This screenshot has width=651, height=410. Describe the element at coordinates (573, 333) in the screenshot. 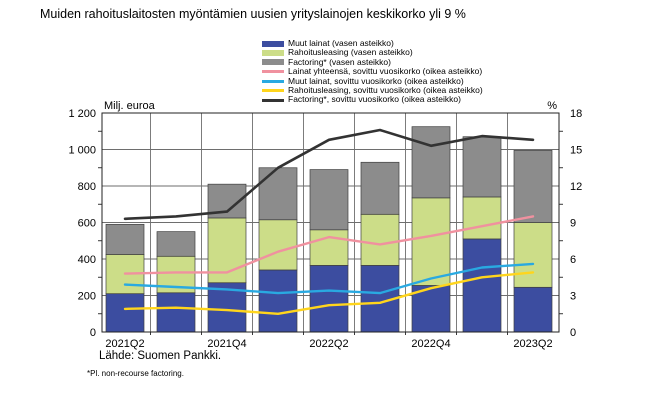

I see `right-tick-label: 0` at that location.